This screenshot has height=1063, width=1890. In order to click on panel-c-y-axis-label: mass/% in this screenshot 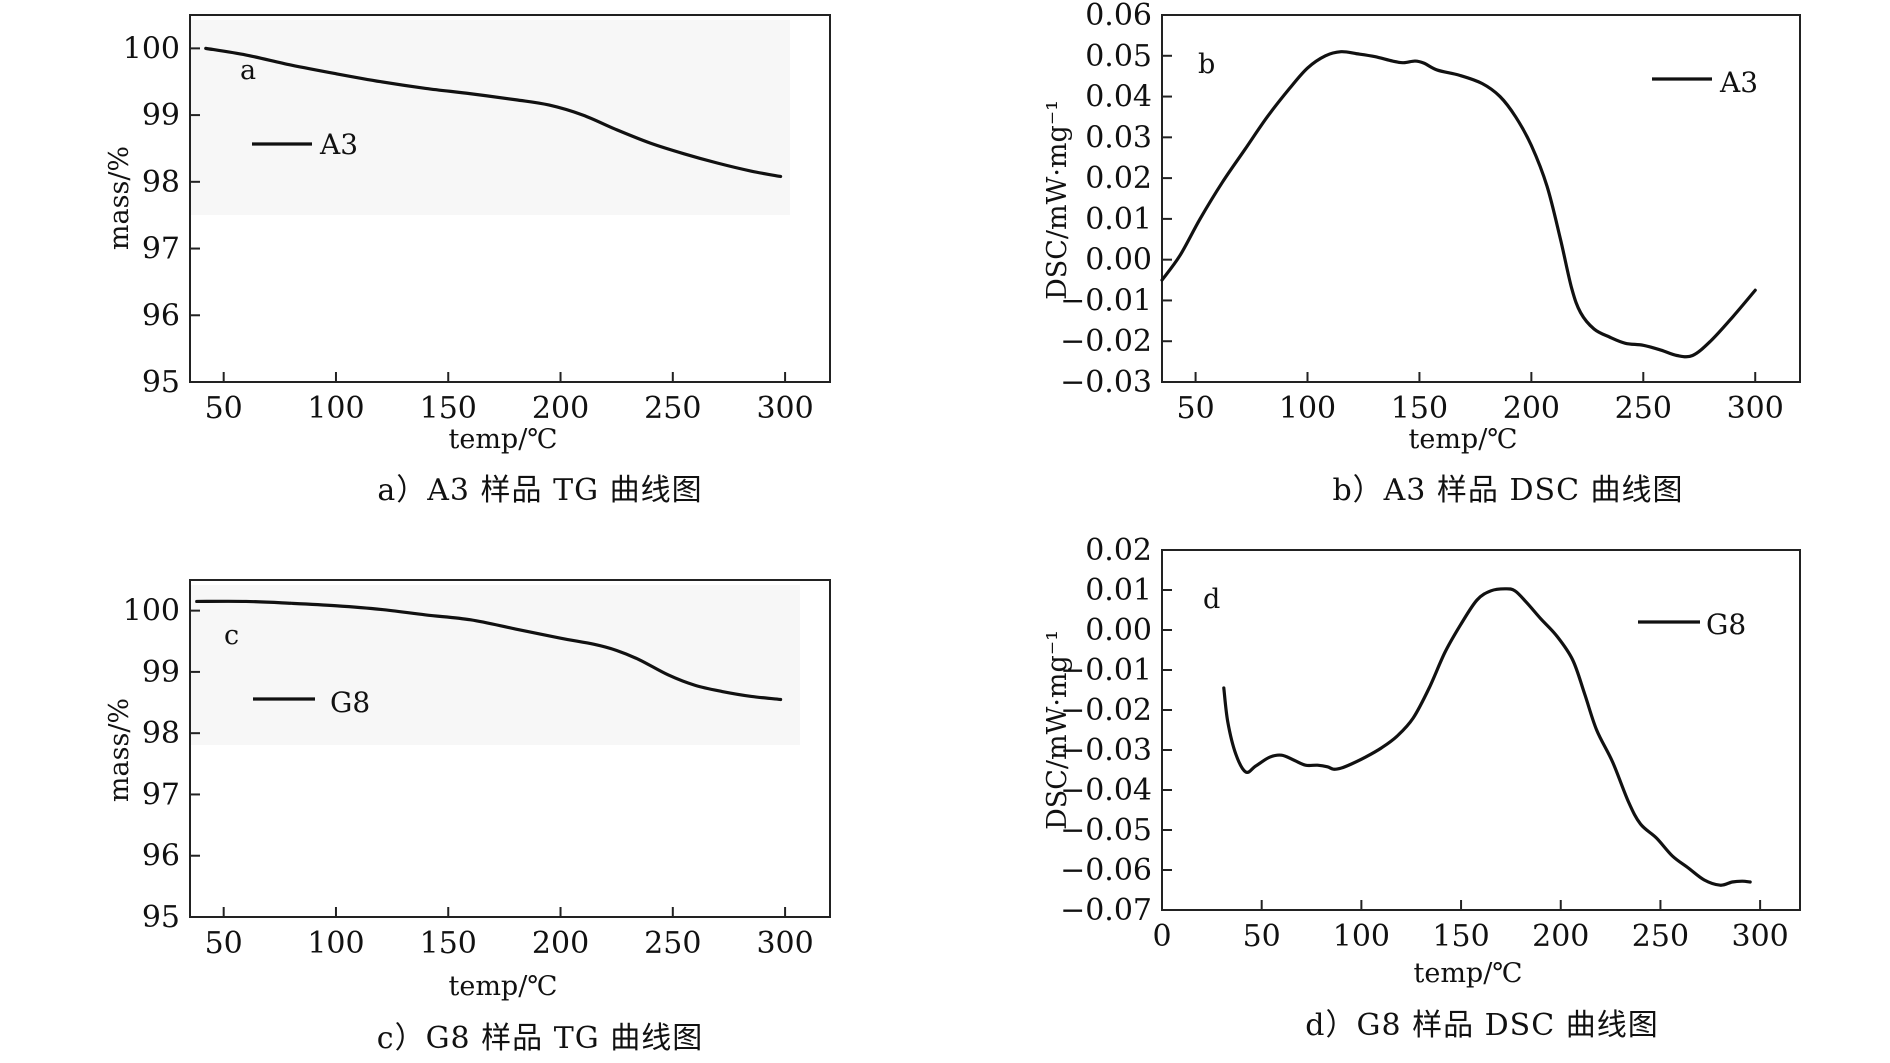, I will do `click(119, 750)`.